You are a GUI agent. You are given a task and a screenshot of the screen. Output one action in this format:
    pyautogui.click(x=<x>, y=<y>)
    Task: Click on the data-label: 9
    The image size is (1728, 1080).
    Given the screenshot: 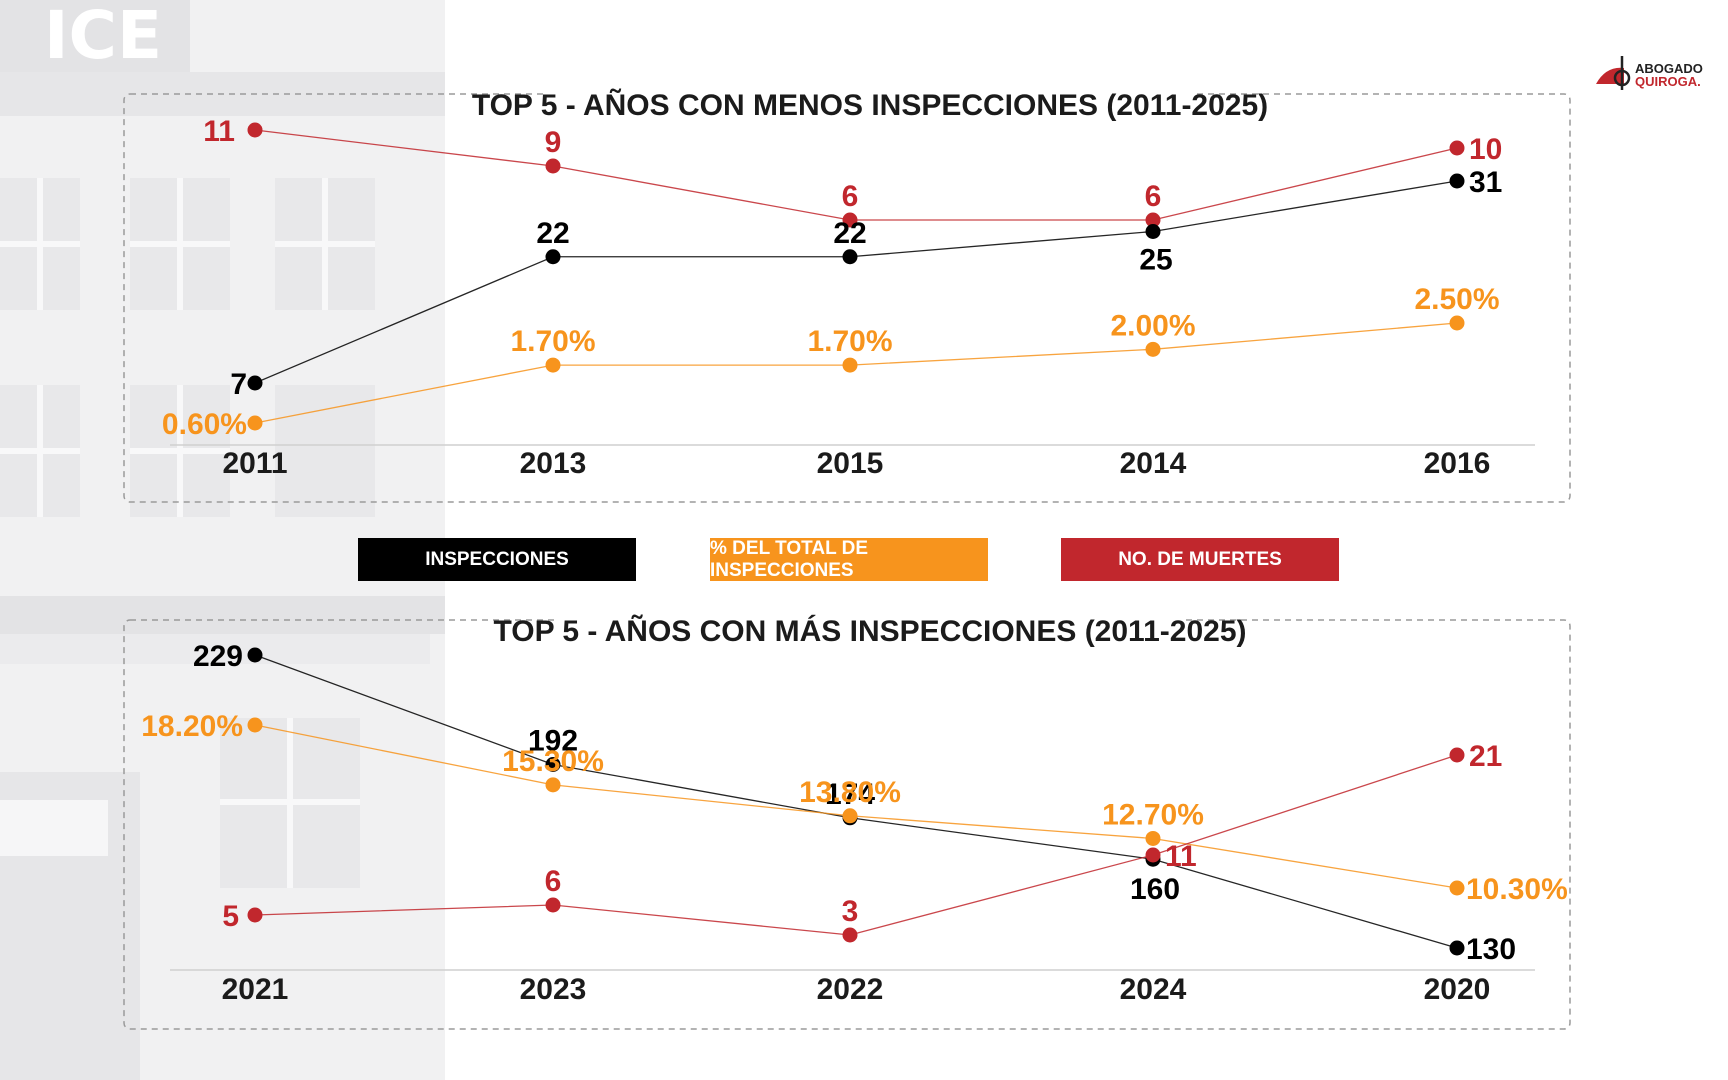 What is the action you would take?
    pyautogui.click(x=553, y=142)
    